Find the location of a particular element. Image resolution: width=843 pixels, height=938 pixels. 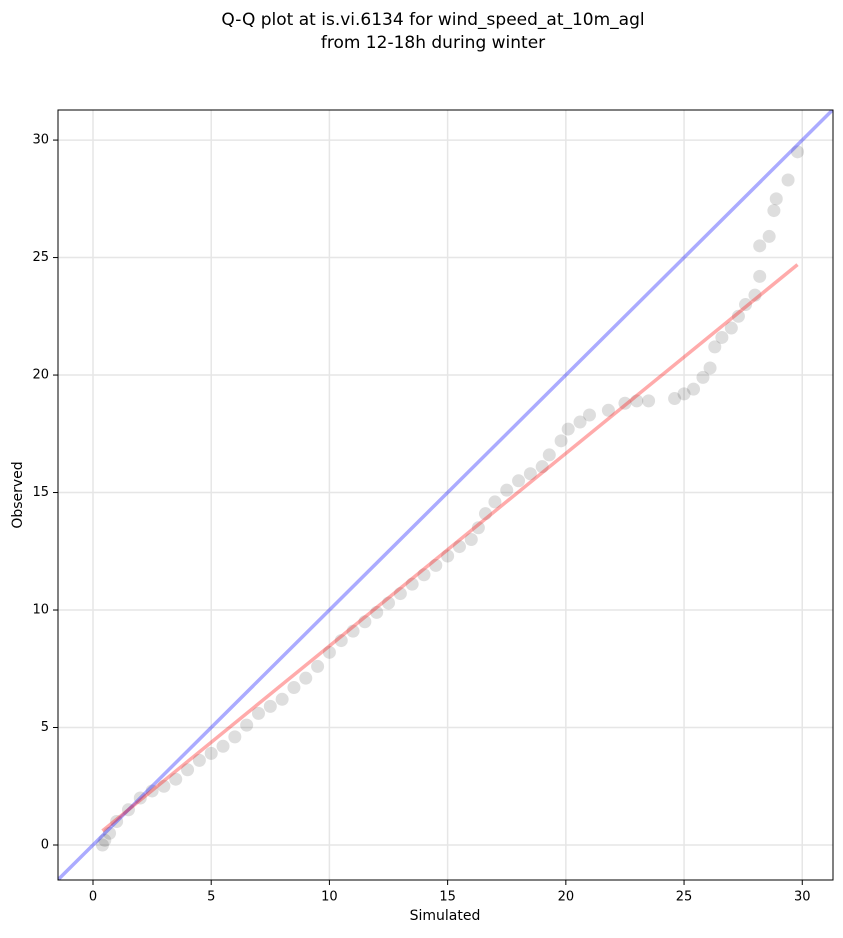

chart-title: from 12-18h during winter is located at coordinates (433, 43).